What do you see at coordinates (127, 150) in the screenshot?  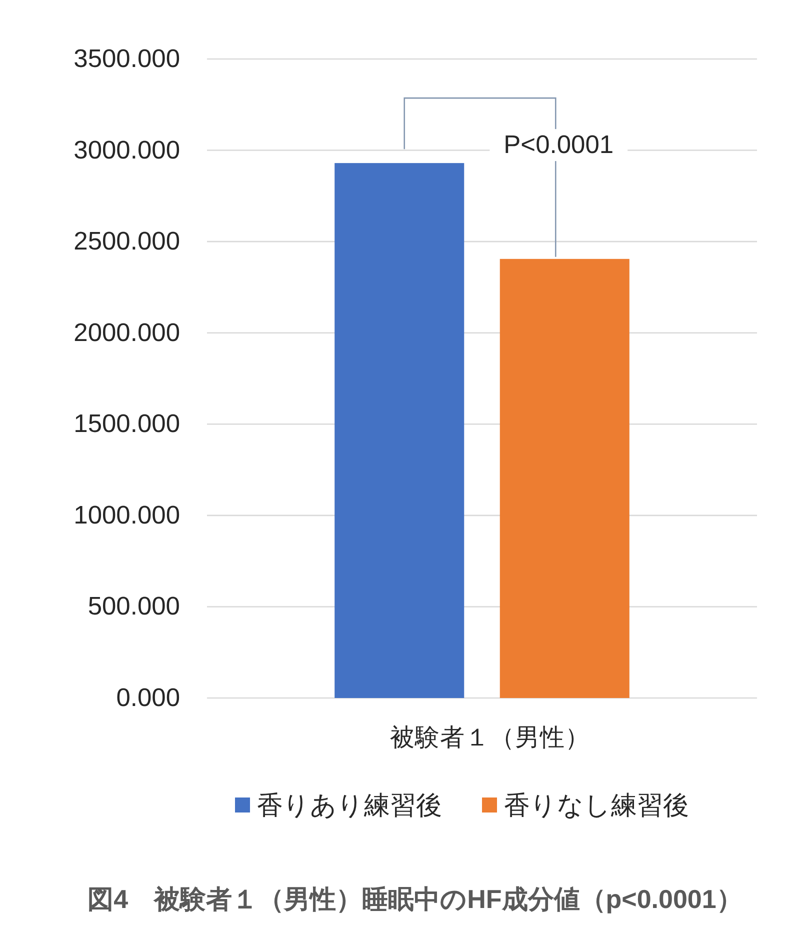 I see `y-tick-label: 3000.000` at bounding box center [127, 150].